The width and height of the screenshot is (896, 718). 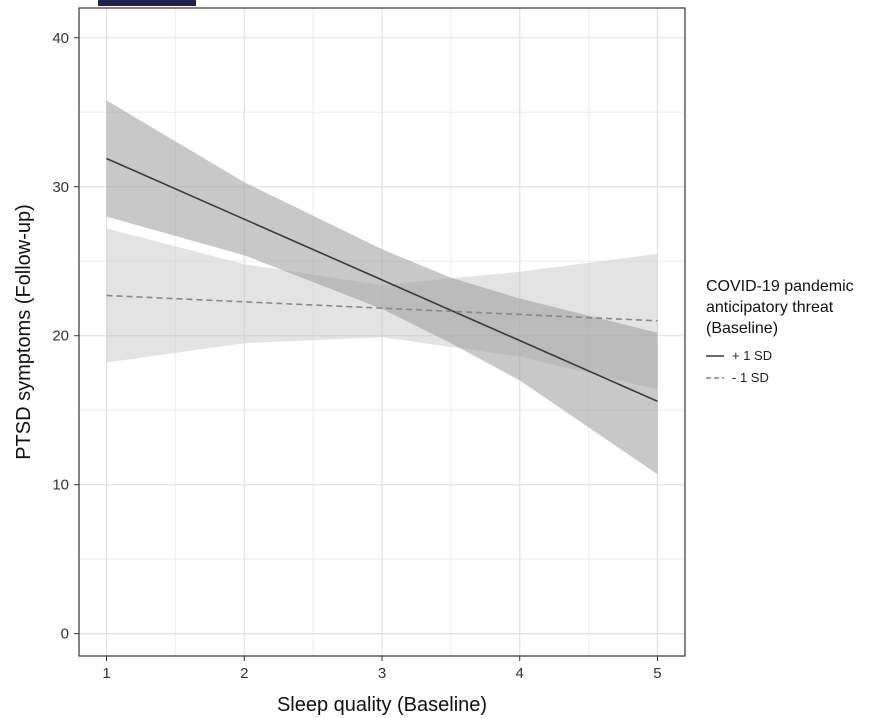 What do you see at coordinates (65, 634) in the screenshot?
I see `y-tick-label: 0` at bounding box center [65, 634].